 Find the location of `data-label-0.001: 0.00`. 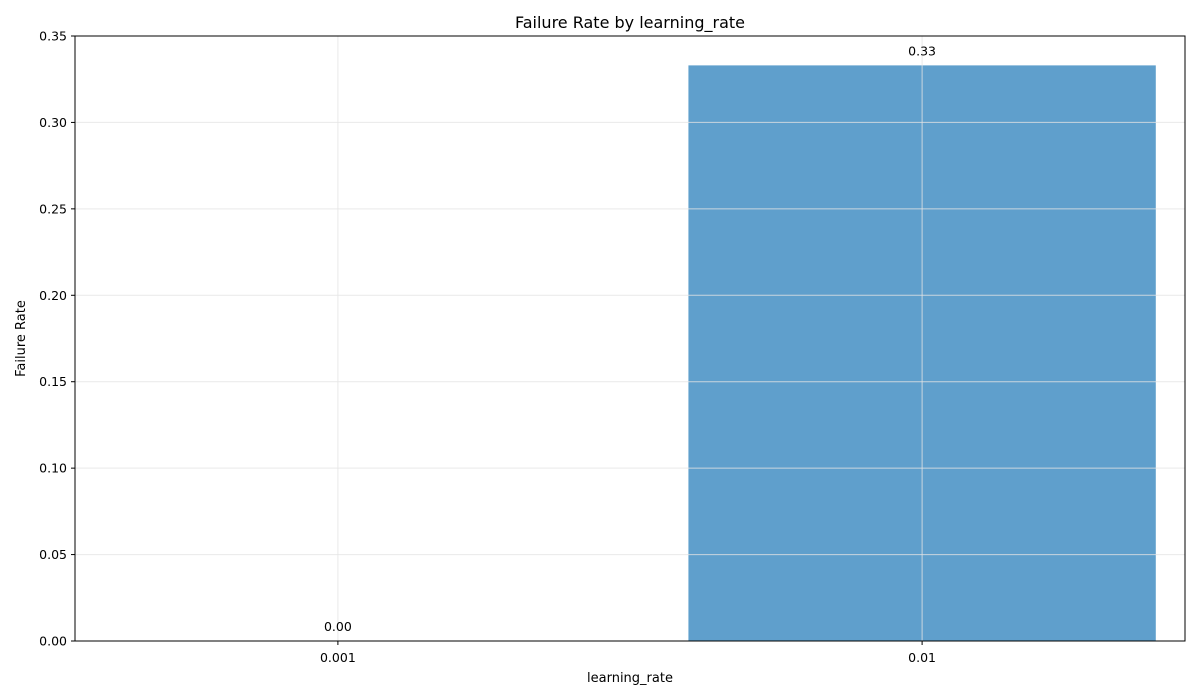

data-label-0.001: 0.00 is located at coordinates (338, 626).